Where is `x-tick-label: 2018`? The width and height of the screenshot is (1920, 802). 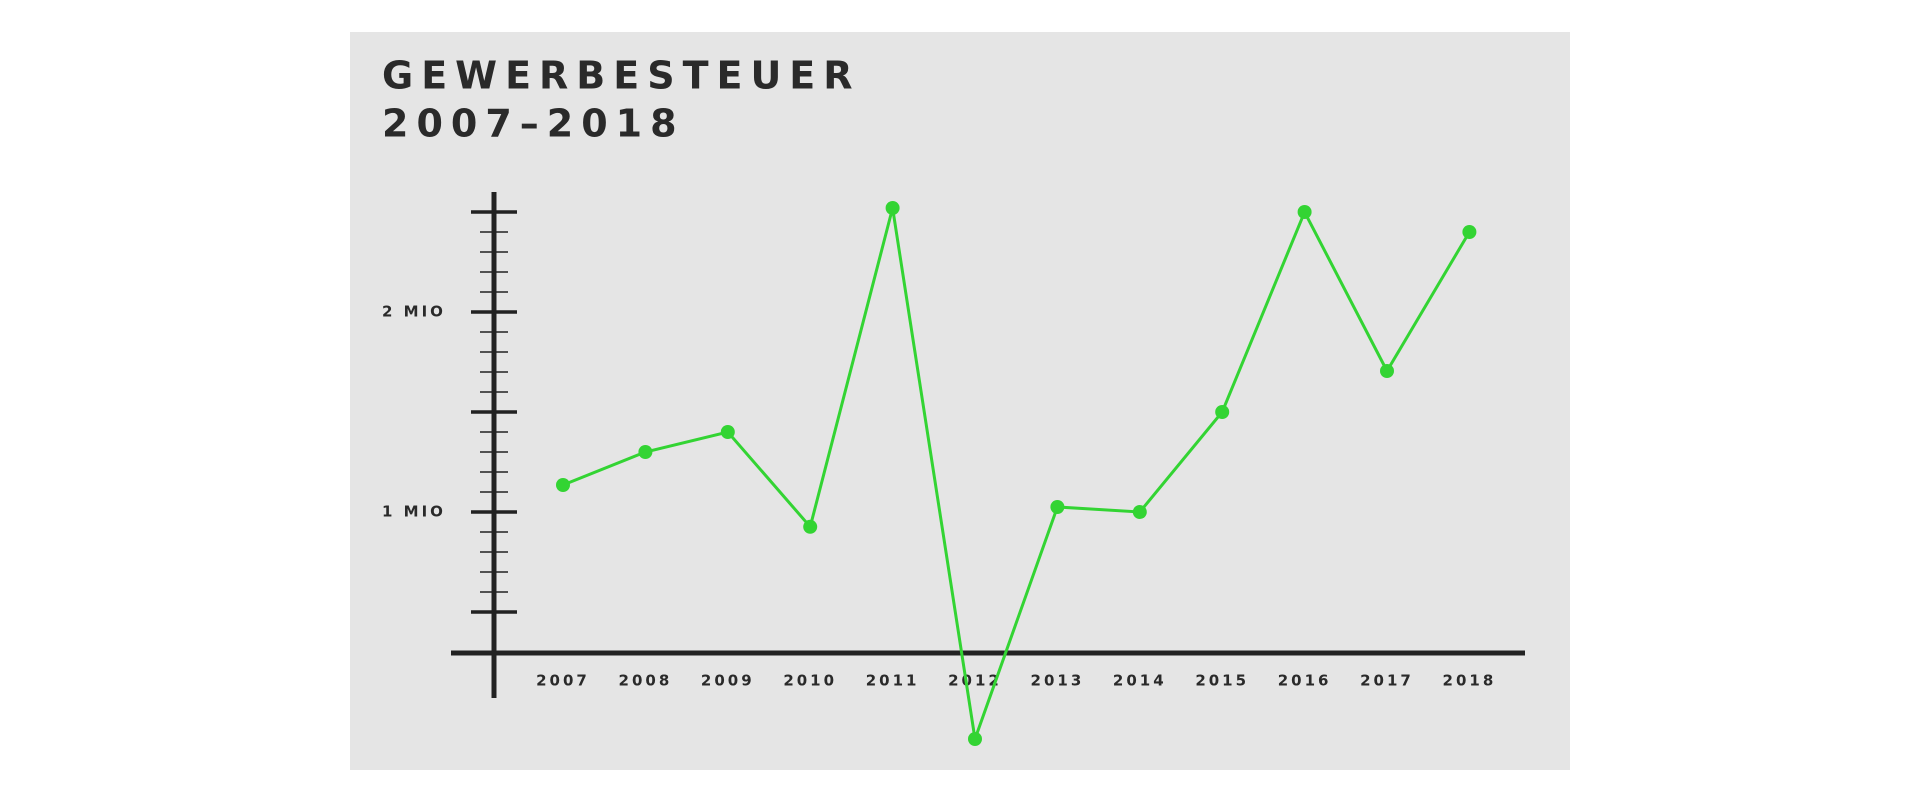
x-tick-label: 2018 is located at coordinates (1470, 681).